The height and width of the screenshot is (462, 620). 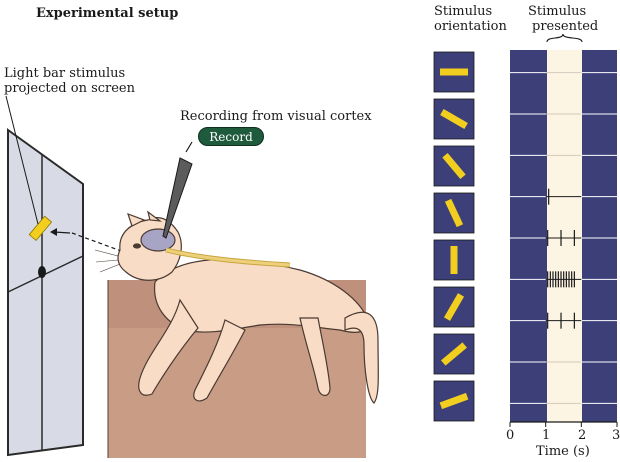 What do you see at coordinates (616, 435) in the screenshot?
I see `x-tick-3: 3` at bounding box center [616, 435].